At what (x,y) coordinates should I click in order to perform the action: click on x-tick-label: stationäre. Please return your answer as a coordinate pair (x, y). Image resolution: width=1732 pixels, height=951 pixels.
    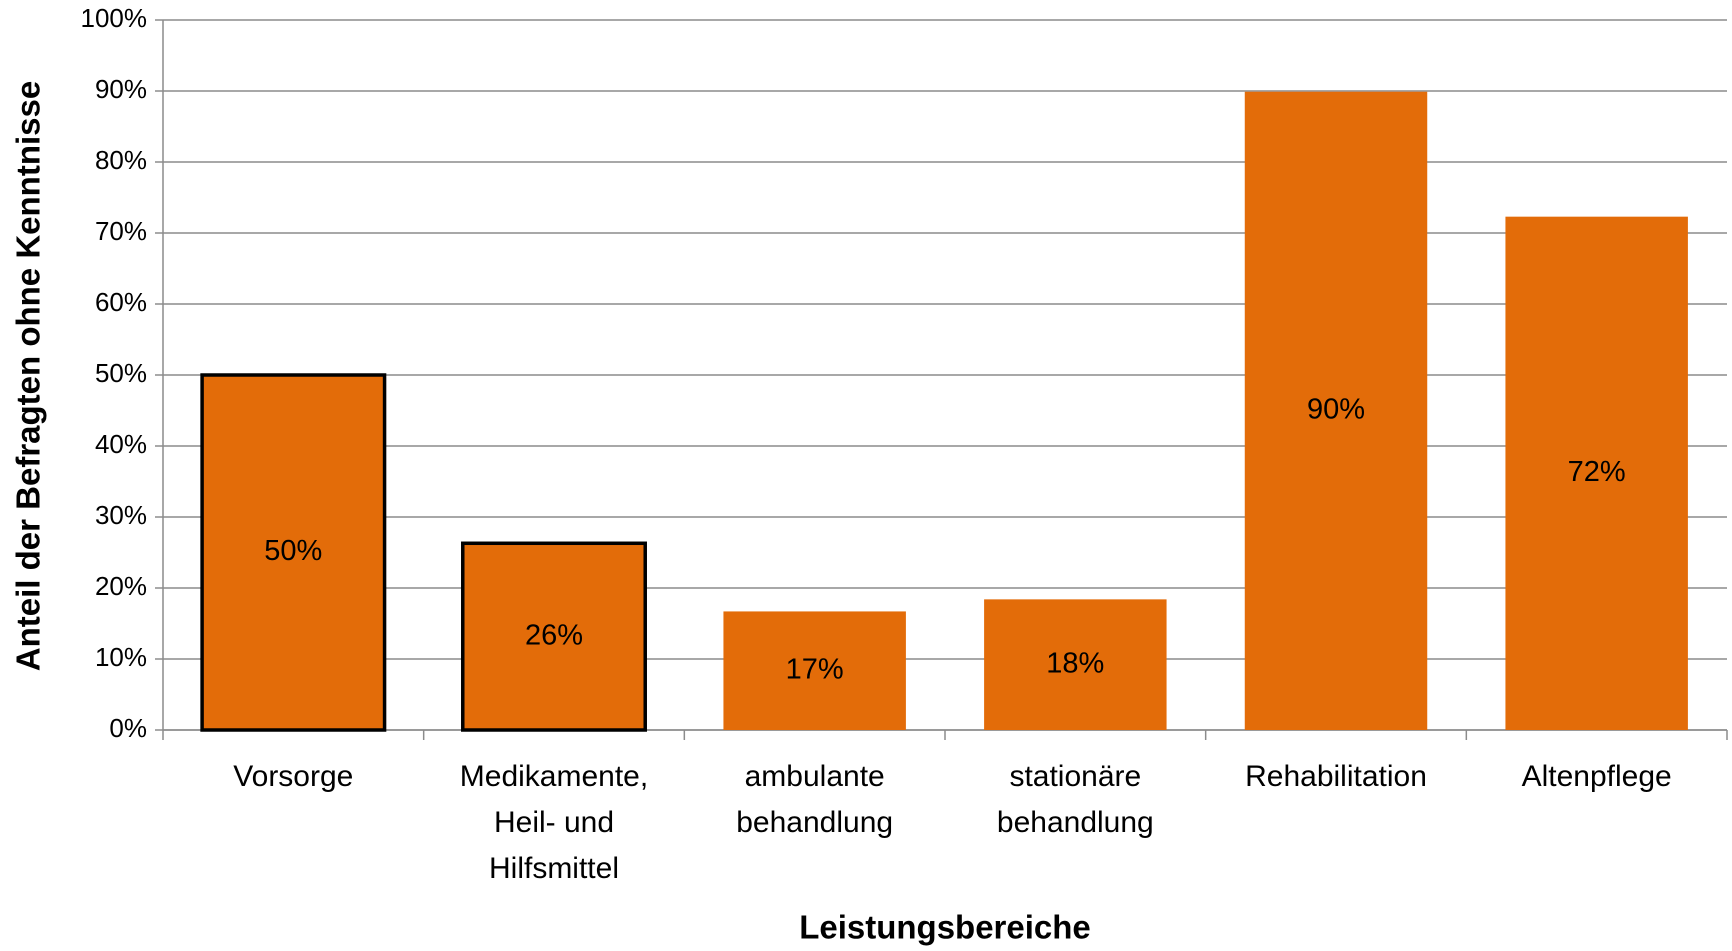
    Looking at the image, I should click on (1075, 776).